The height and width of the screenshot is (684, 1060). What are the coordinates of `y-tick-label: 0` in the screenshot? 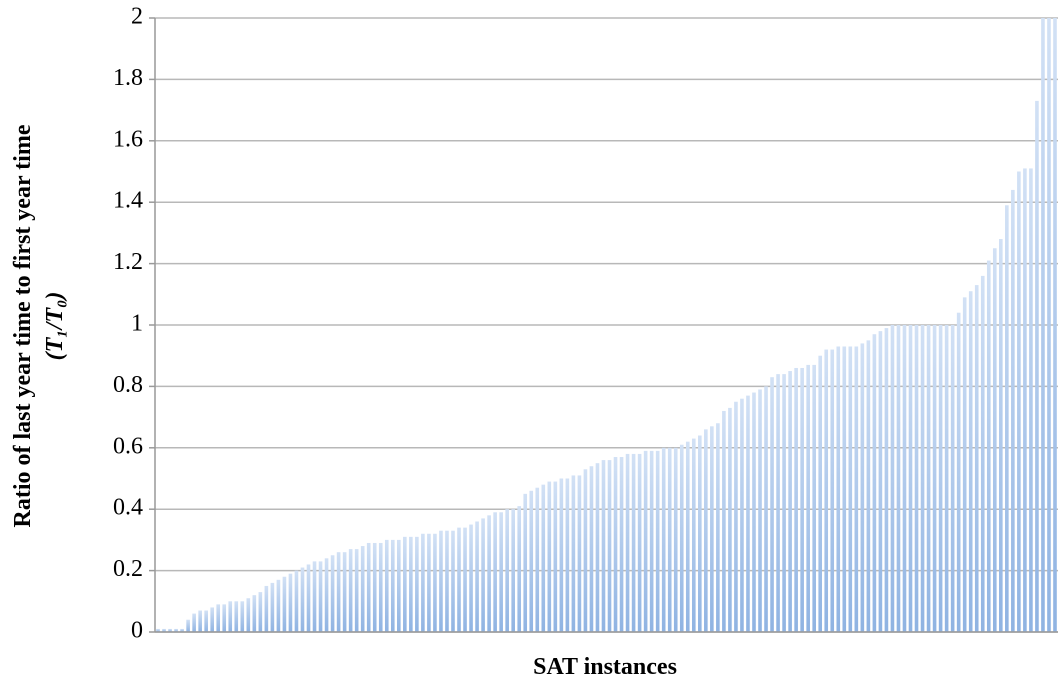 It's located at (137, 631).